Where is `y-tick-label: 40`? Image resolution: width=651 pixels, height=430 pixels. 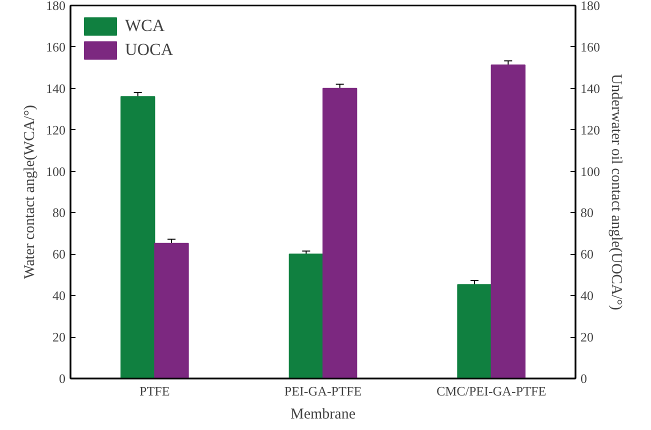 y-tick-label: 40 is located at coordinates (59, 296).